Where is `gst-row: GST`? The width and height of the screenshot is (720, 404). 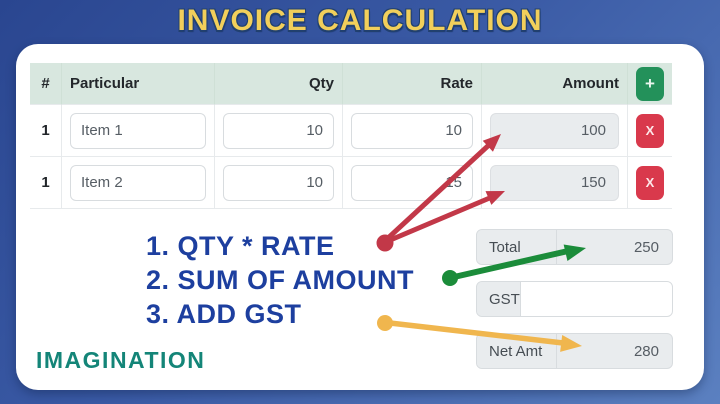 gst-row: GST is located at coordinates (574, 299).